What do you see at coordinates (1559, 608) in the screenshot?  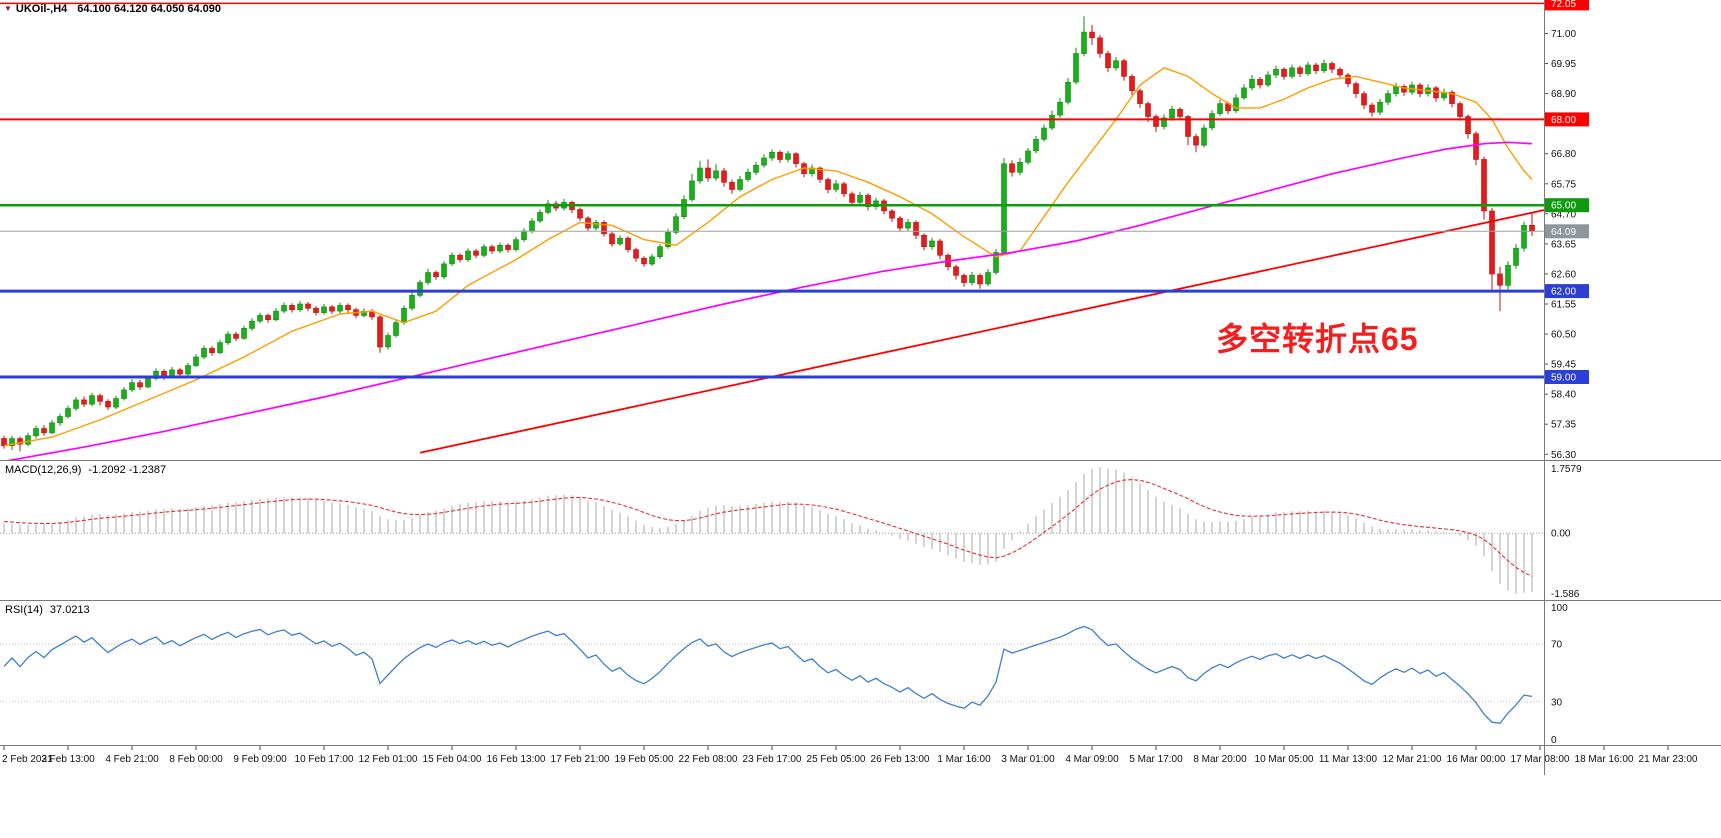 I see `rsi-axis-label: 100` at bounding box center [1559, 608].